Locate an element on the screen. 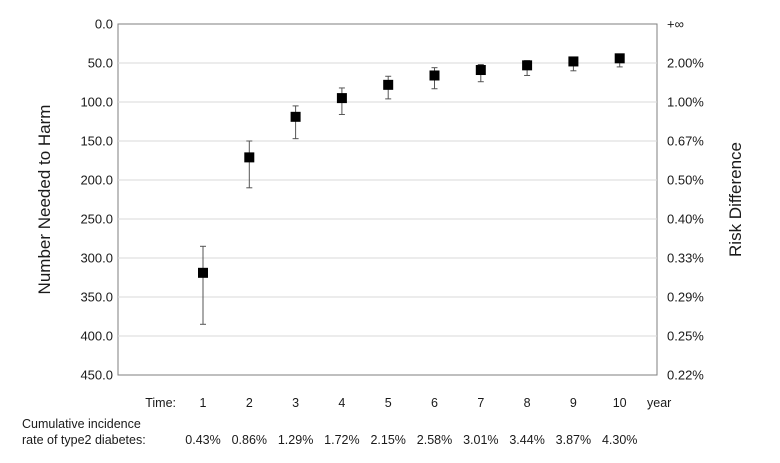 This screenshot has width=780, height=463. time-row-label: Time: is located at coordinates (160, 403).